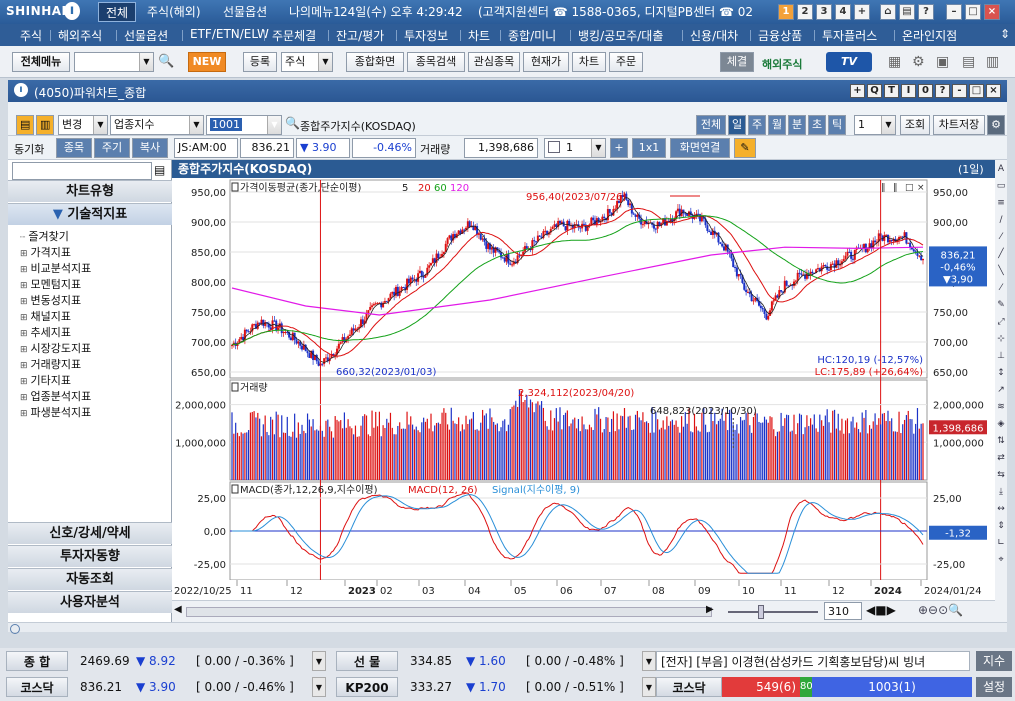 This screenshot has height=701, width=1015. I want to click on scroll-left-icon: ◀, so click(178, 609).